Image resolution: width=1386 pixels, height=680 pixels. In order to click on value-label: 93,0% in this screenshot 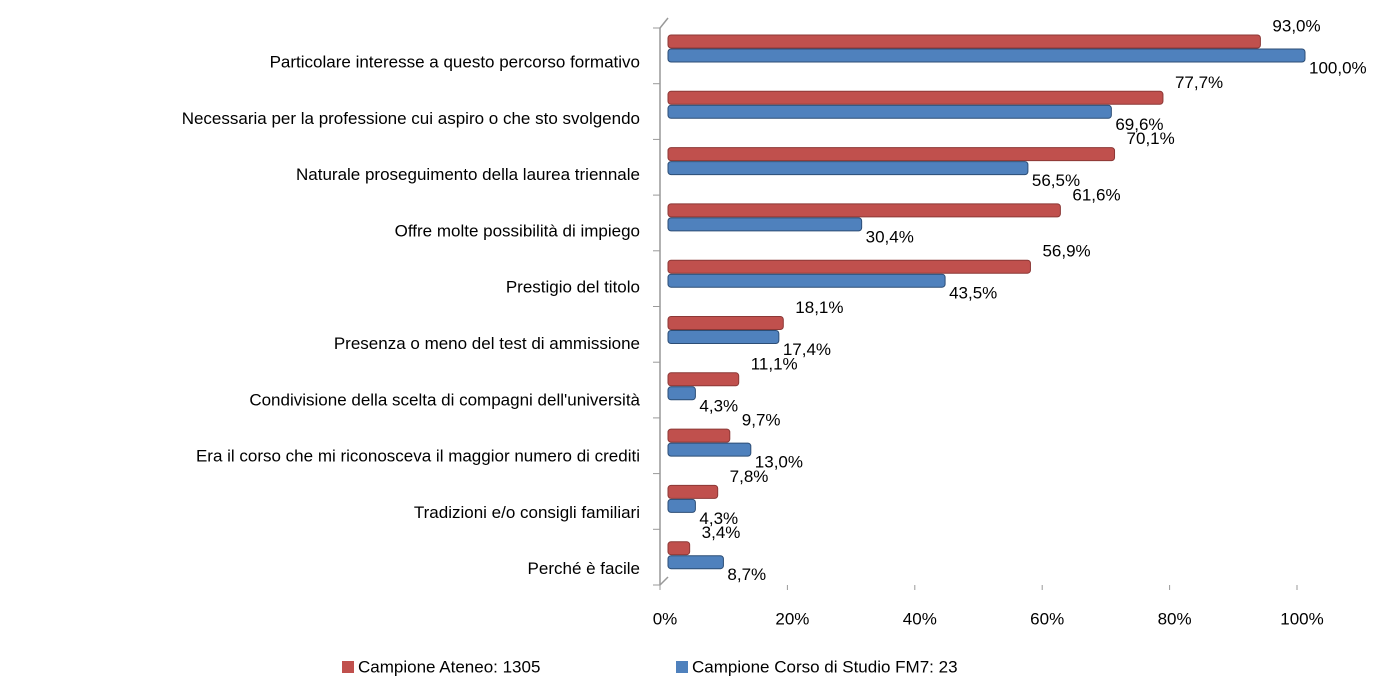, I will do `click(1296, 25)`.